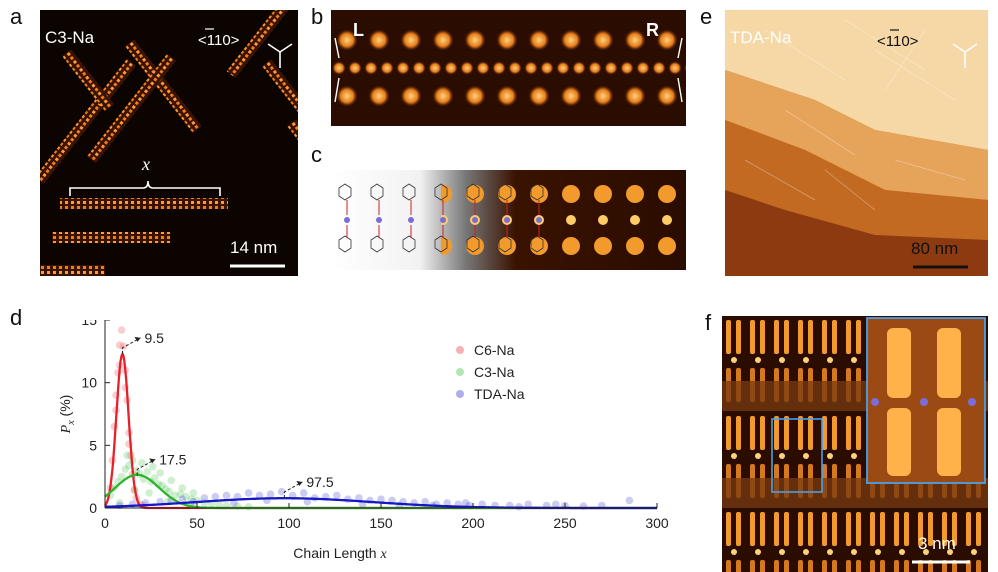 Image resolution: width=998 pixels, height=572 pixels. I want to click on panel-a-scale-label: 14 nm, so click(254, 247).